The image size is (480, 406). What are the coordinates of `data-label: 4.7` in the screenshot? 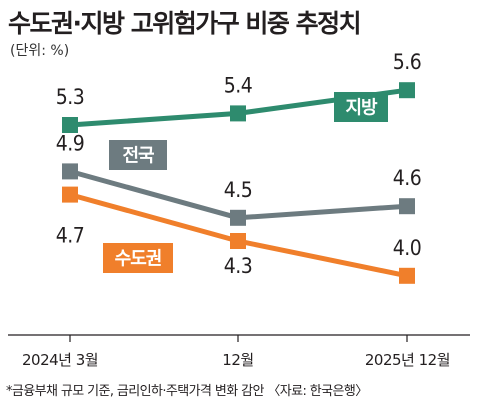 It's located at (70, 236).